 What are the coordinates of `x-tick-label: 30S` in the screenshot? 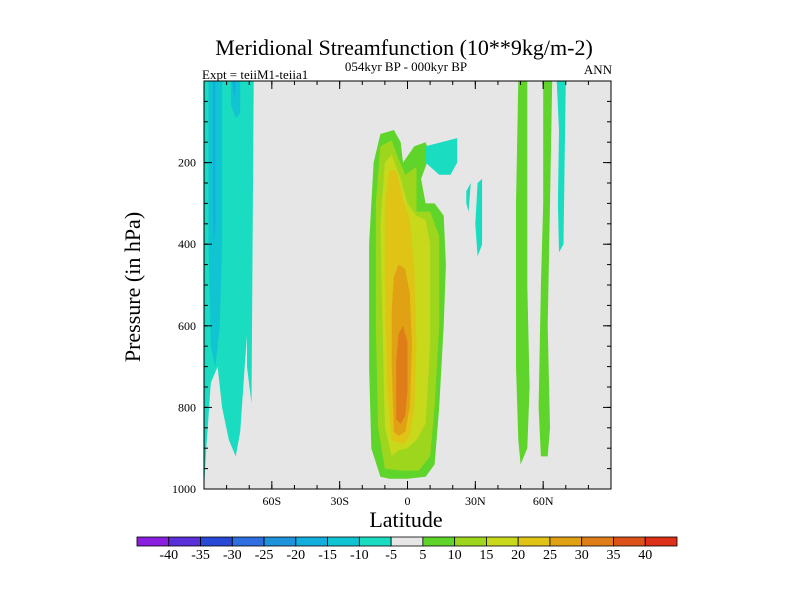 It's located at (339, 501).